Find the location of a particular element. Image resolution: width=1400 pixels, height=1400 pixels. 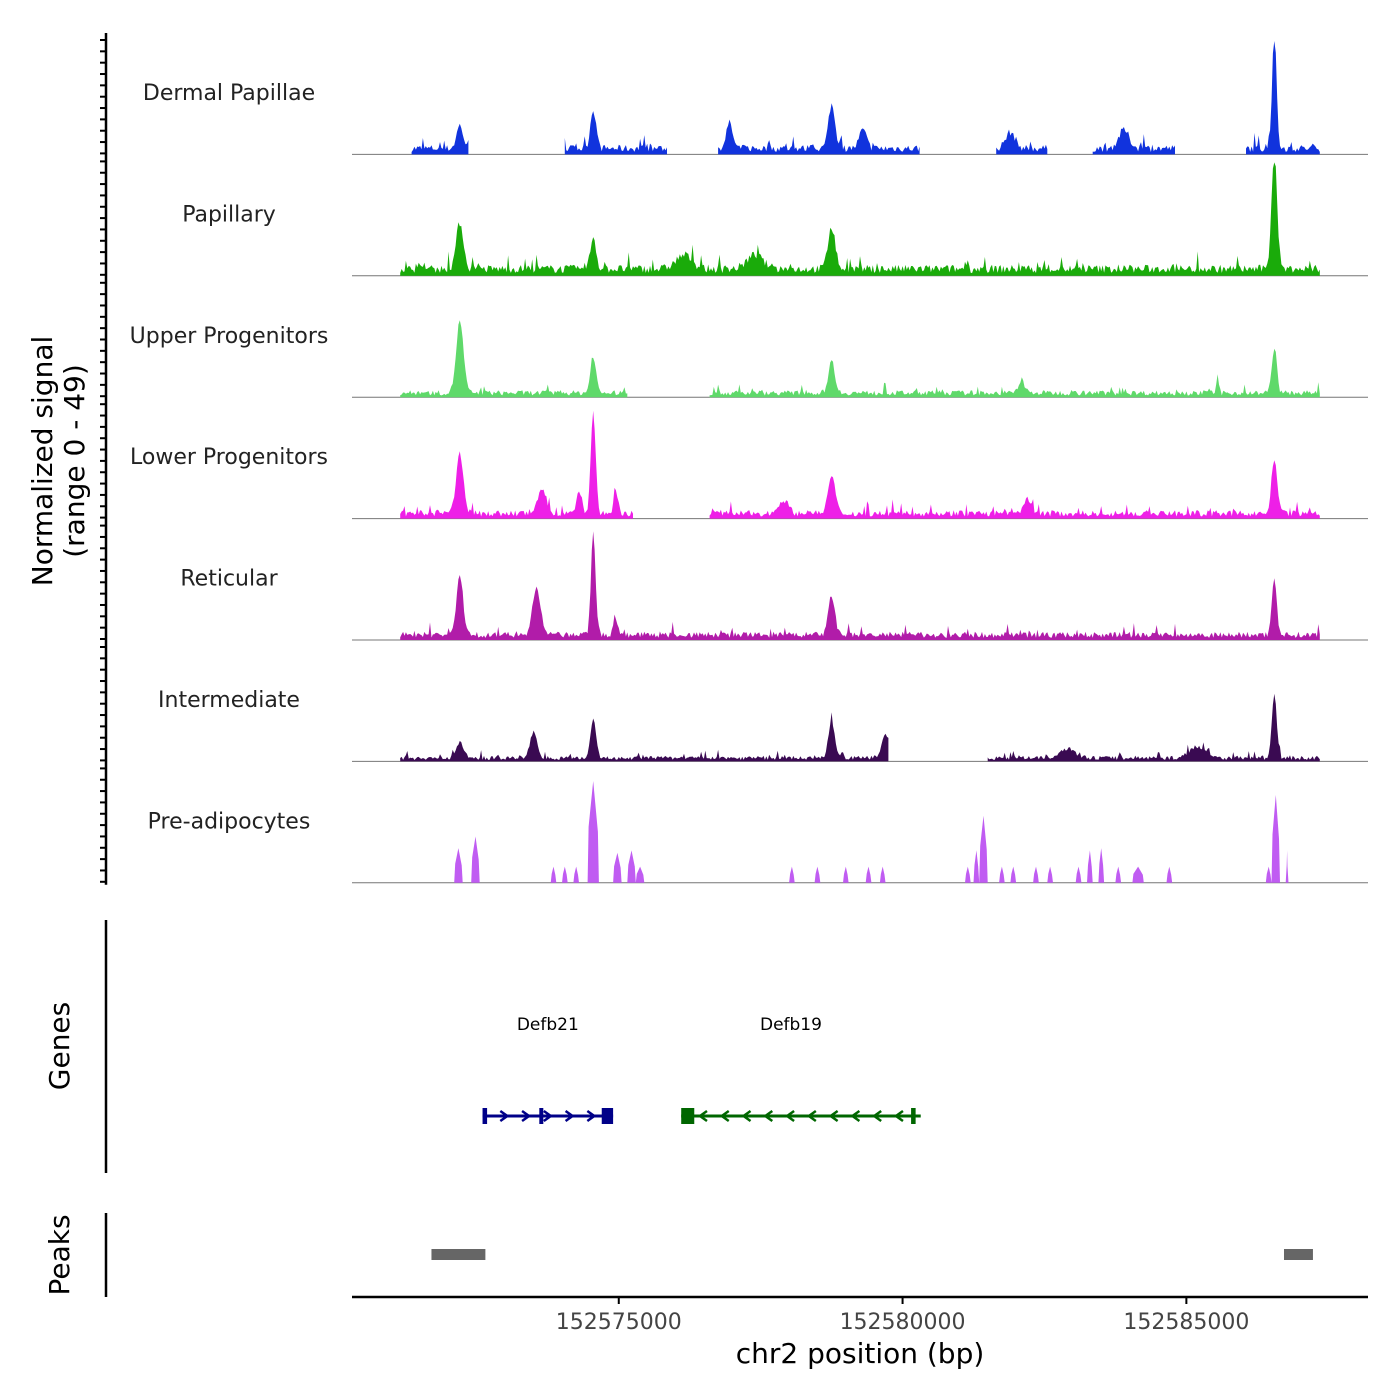

track-papillary: Papillary is located at coordinates (775, 219).